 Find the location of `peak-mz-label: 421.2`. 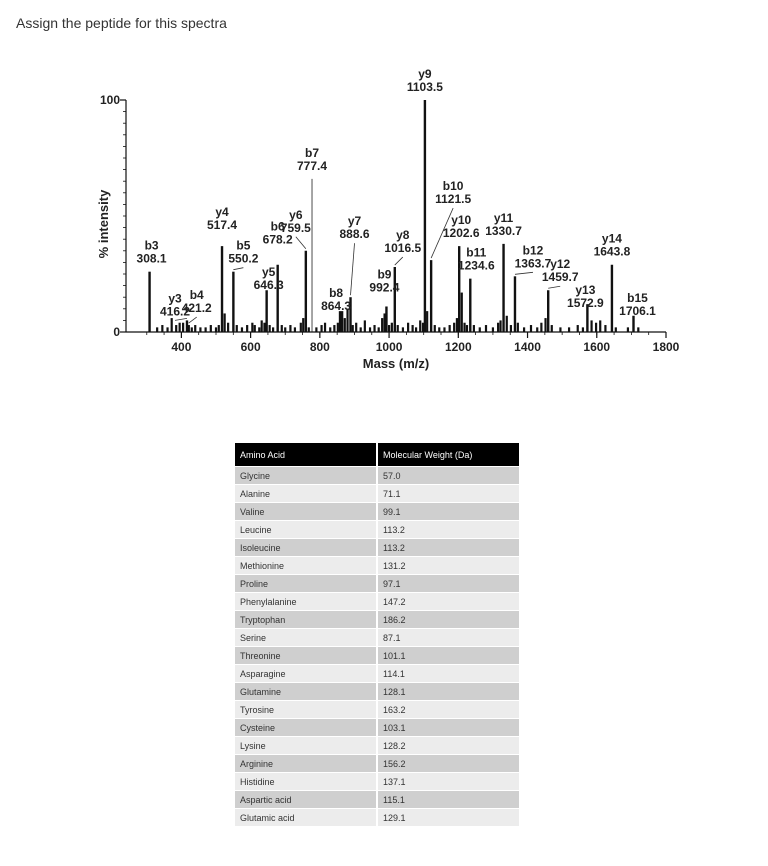

peak-mz-label: 421.2 is located at coordinates (197, 308).